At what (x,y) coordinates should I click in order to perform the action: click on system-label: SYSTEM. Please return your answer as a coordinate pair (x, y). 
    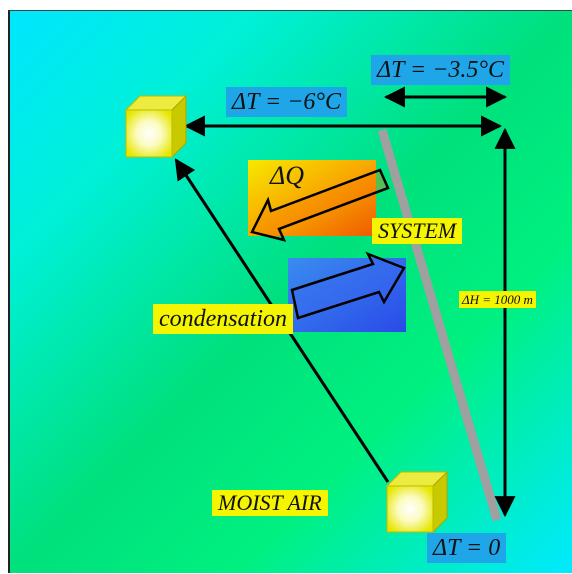
    Looking at the image, I should click on (417, 231).